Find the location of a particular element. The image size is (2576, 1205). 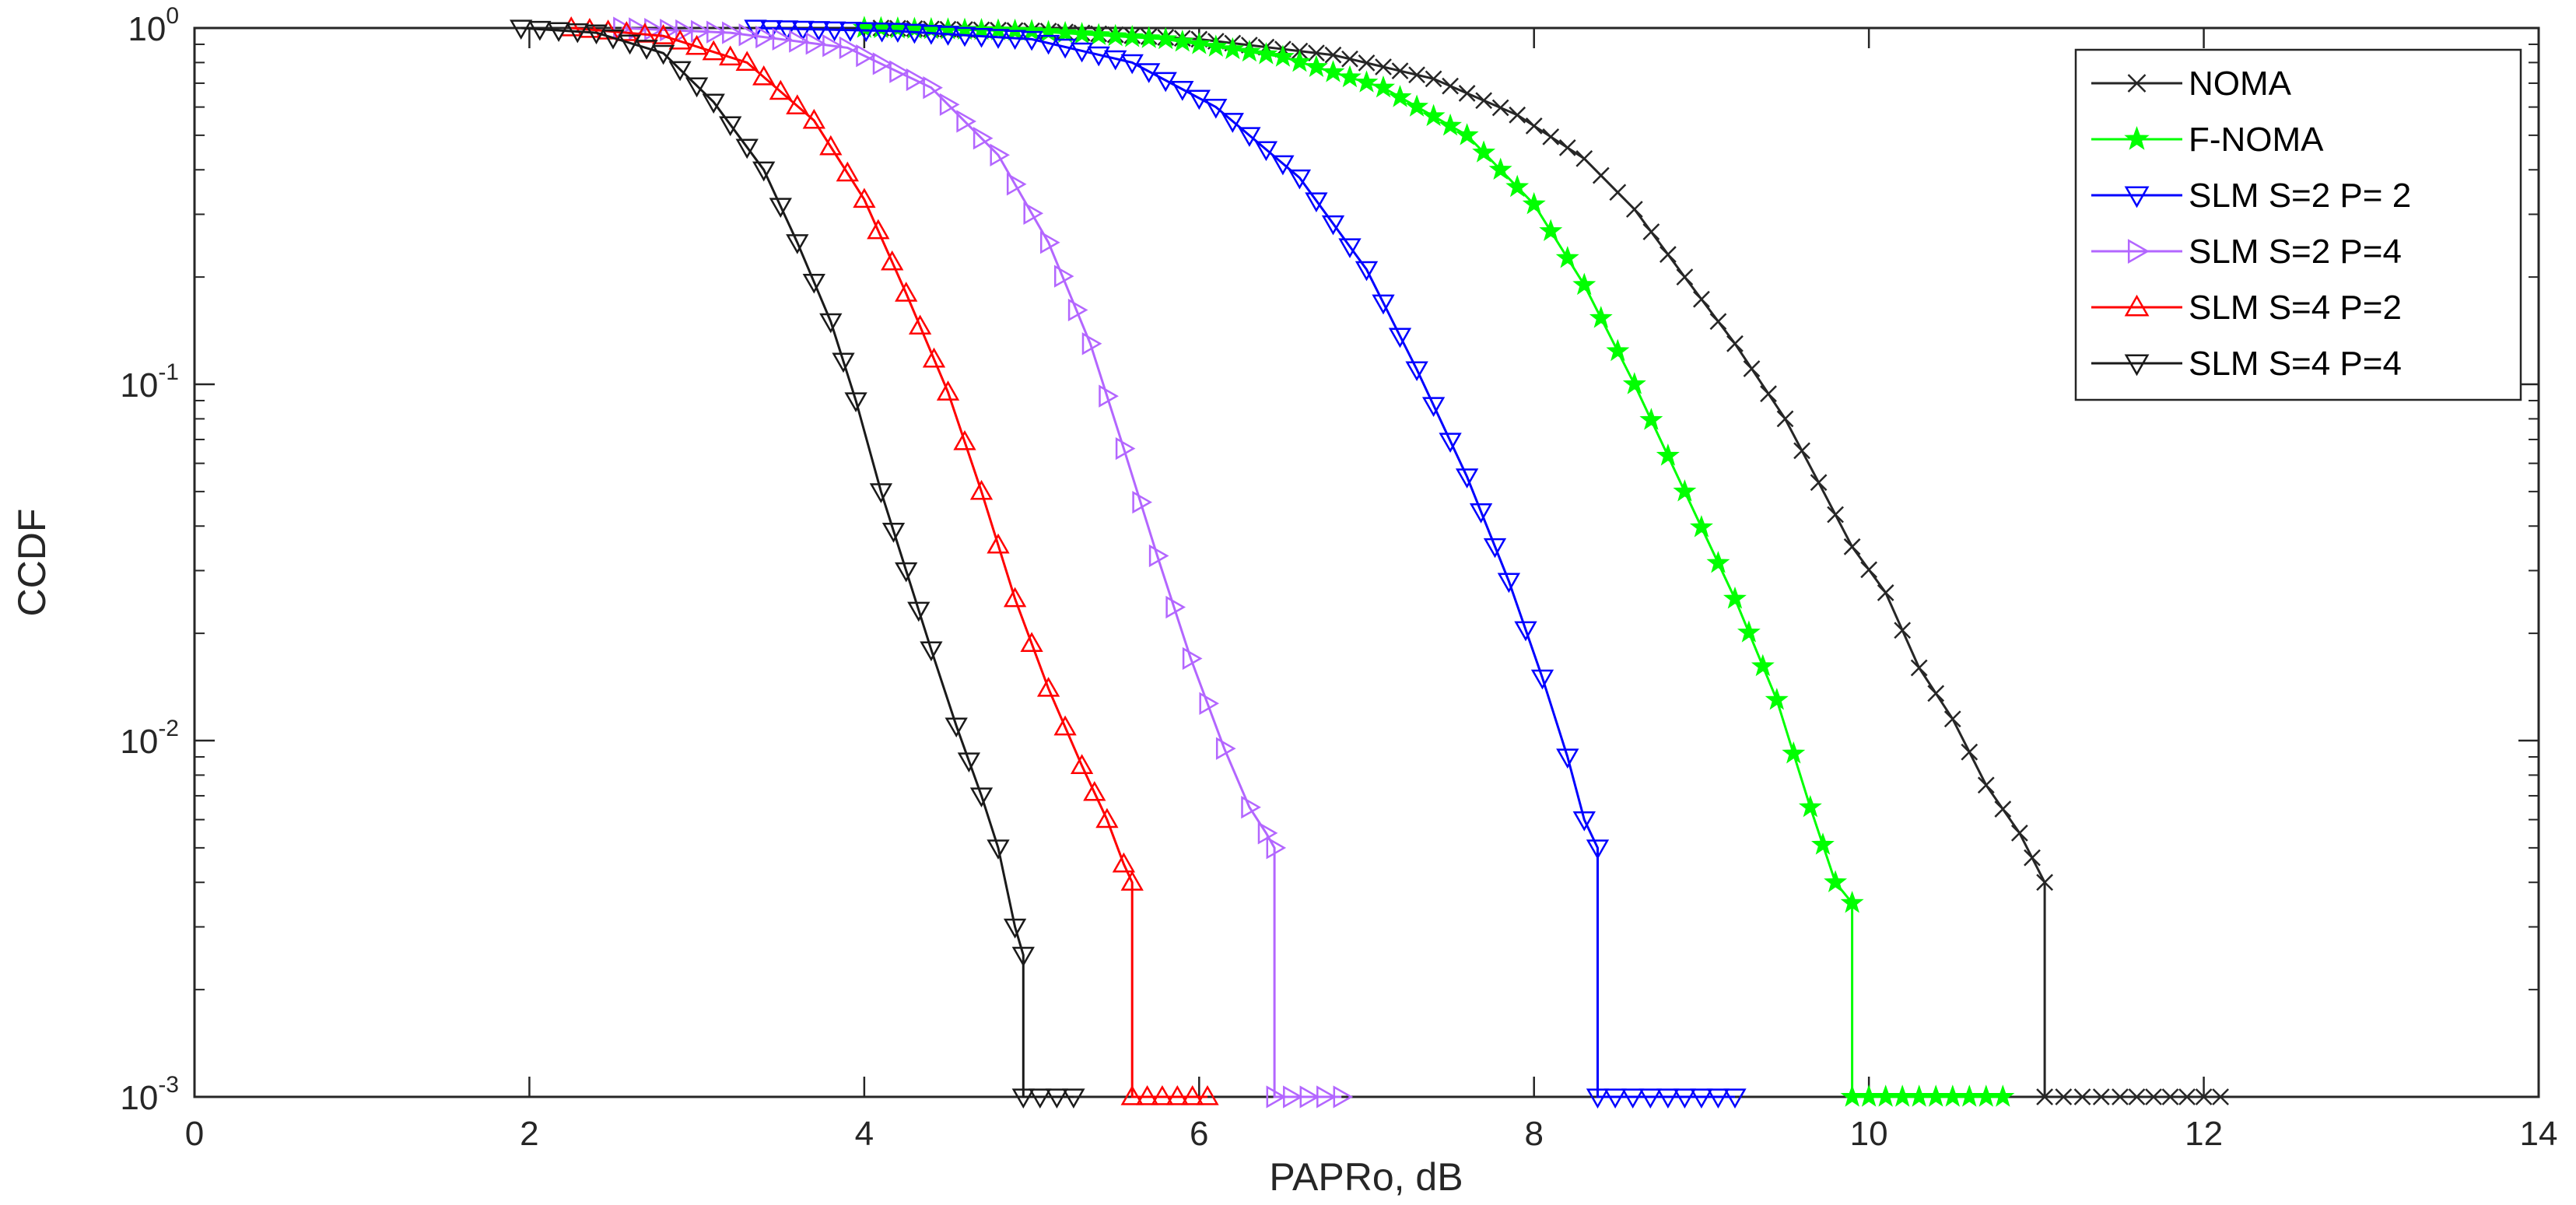

x-tick-label: 4 is located at coordinates (864, 1134).